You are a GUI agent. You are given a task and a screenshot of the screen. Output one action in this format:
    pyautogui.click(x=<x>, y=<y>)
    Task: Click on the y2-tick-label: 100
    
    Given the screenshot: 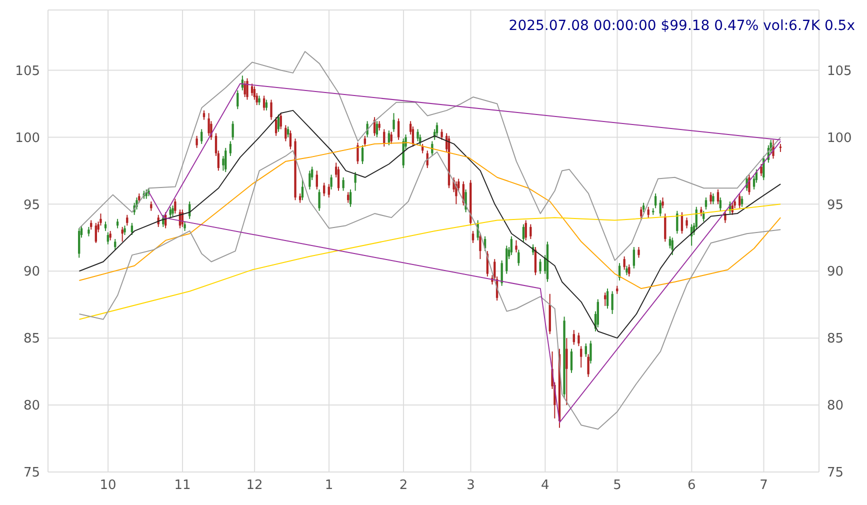 What is the action you would take?
    pyautogui.click(x=839, y=138)
    